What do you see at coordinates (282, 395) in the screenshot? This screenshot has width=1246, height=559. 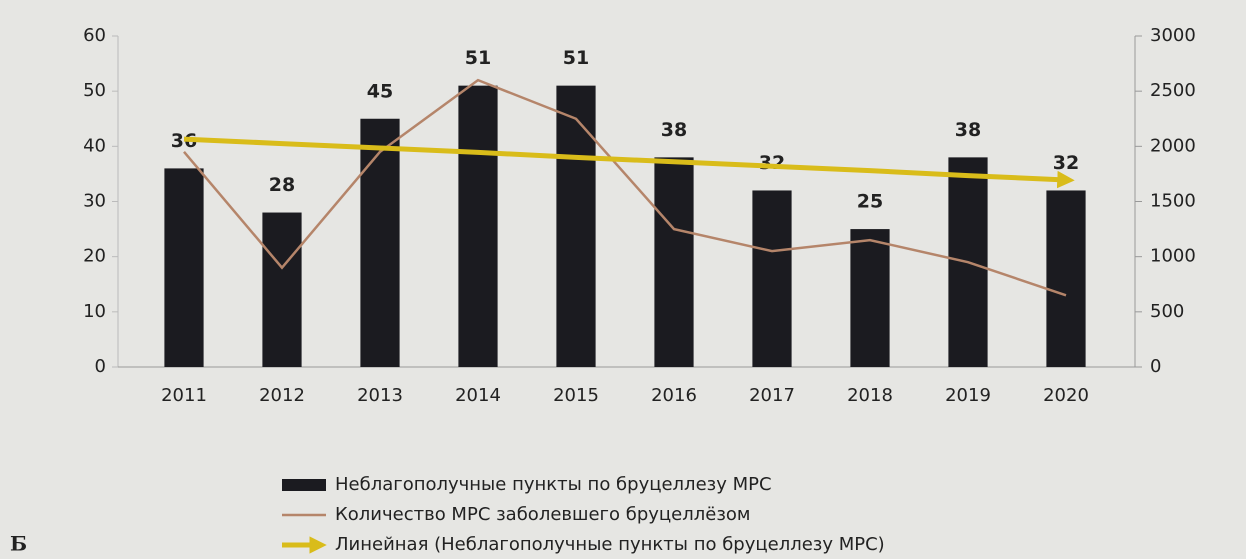 I see `x-tick-label: 2012` at bounding box center [282, 395].